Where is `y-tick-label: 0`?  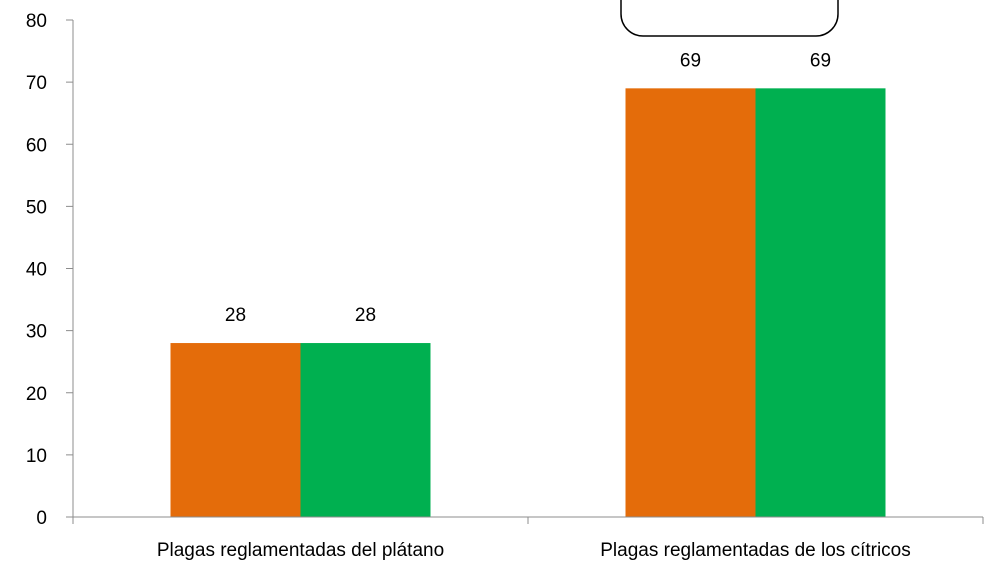
y-tick-label: 0 is located at coordinates (41, 518).